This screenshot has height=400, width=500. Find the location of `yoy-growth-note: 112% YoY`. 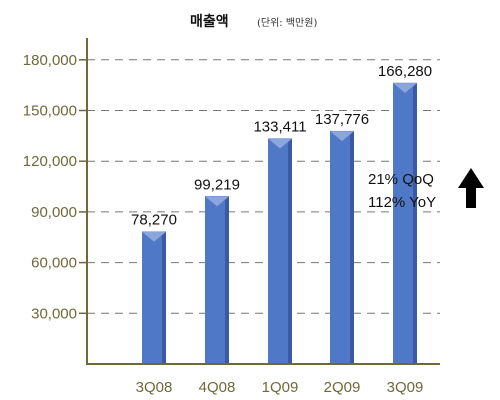

yoy-growth-note: 112% YoY is located at coordinates (402, 202).